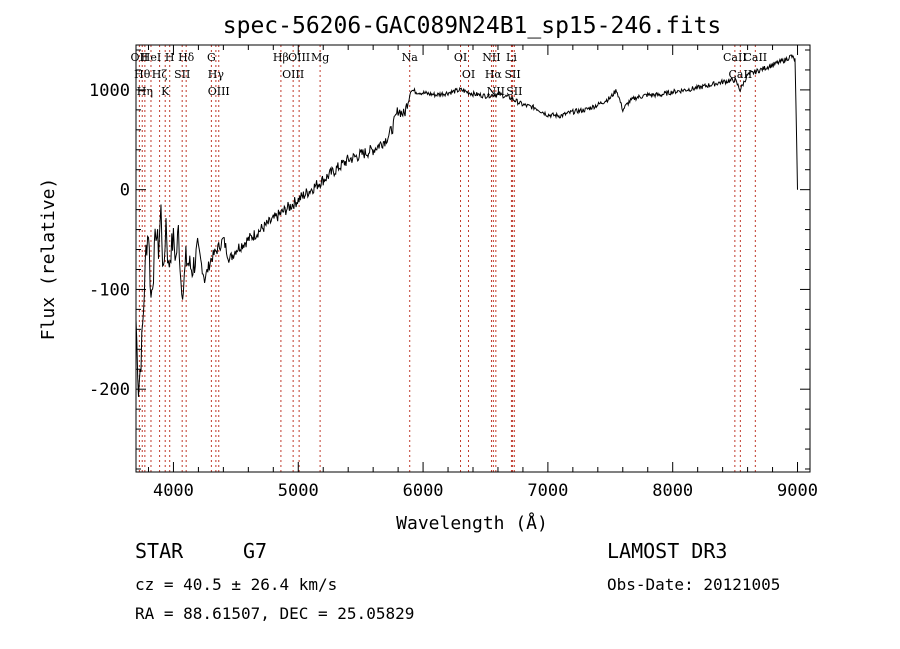 The width and height of the screenshot is (900, 649). What do you see at coordinates (211, 57) in the screenshot?
I see `spectral-line-label: G` at bounding box center [211, 57].